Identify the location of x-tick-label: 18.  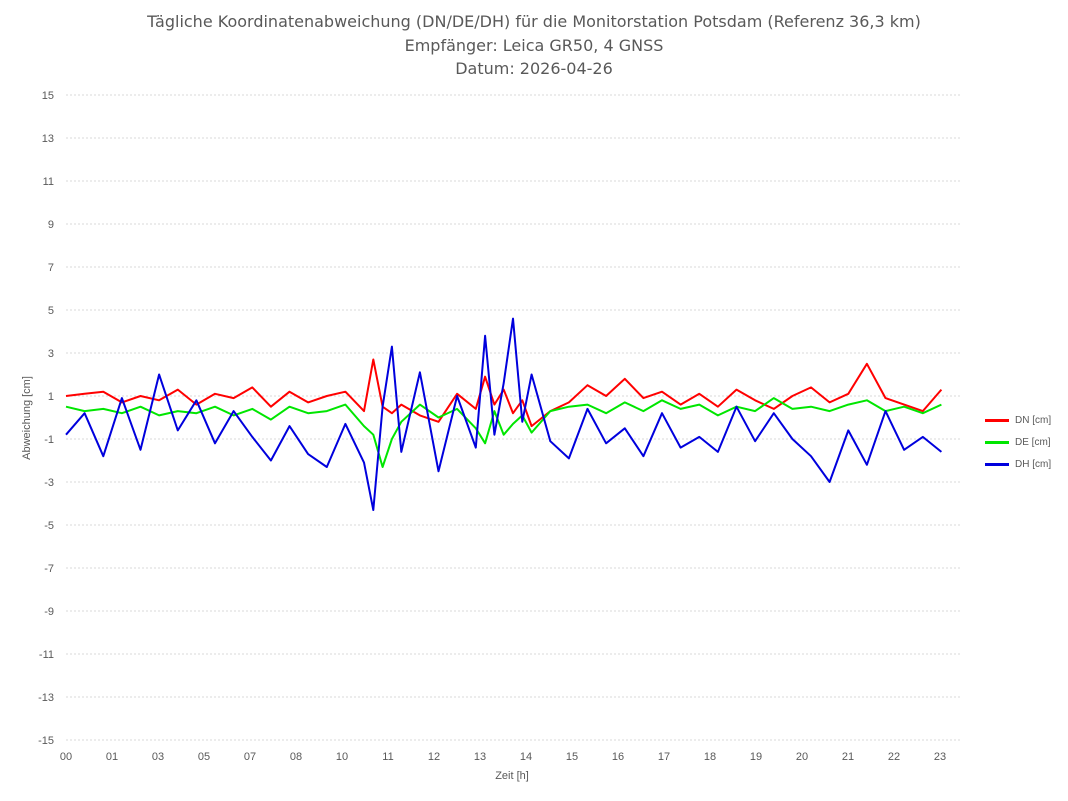
(710, 757).